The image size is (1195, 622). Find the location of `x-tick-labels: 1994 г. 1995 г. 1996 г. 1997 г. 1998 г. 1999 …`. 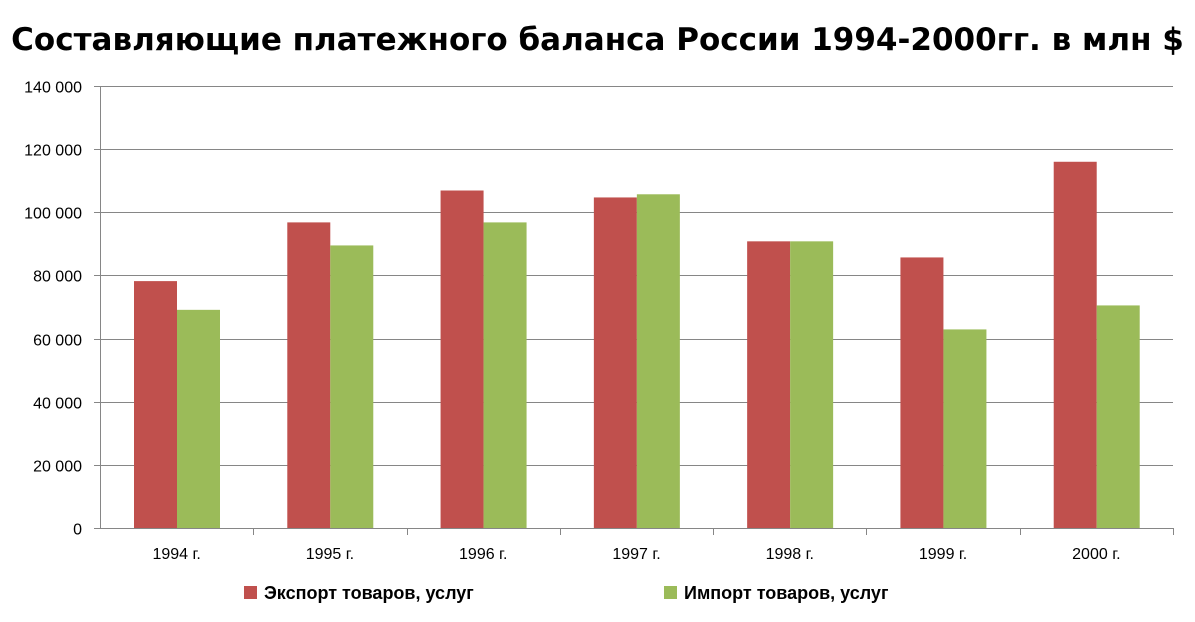

x-tick-labels: 1994 г. 1995 г. 1996 г. 1997 г. 1998 г. 1999 … is located at coordinates (636, 554).